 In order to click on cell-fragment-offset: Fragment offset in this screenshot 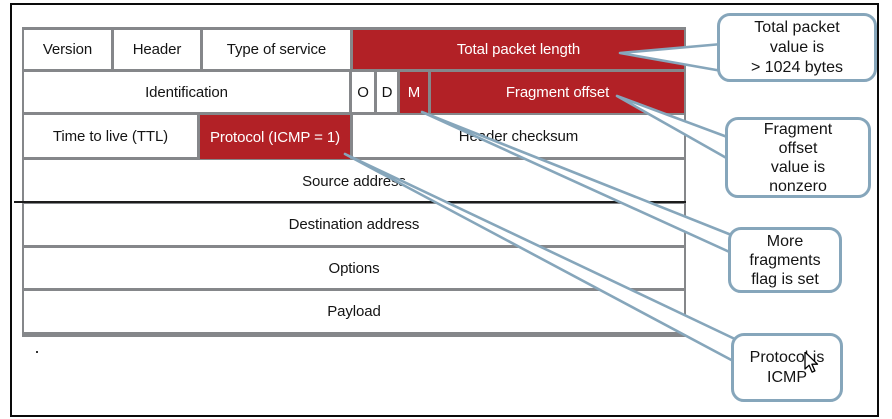, I will do `click(557, 92)`.